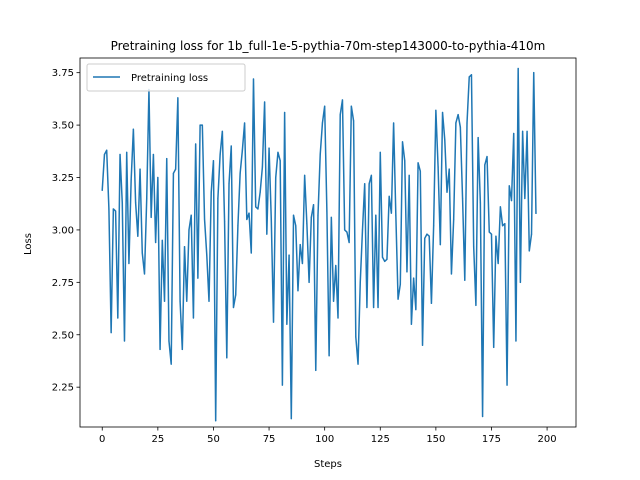 The width and height of the screenshot is (640, 480). What do you see at coordinates (547, 439) in the screenshot?
I see `x-tick-label: 200` at bounding box center [547, 439].